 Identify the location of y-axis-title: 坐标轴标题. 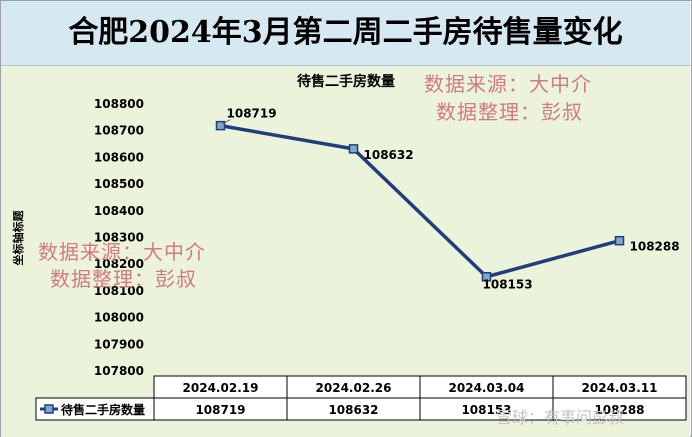
(18, 238).